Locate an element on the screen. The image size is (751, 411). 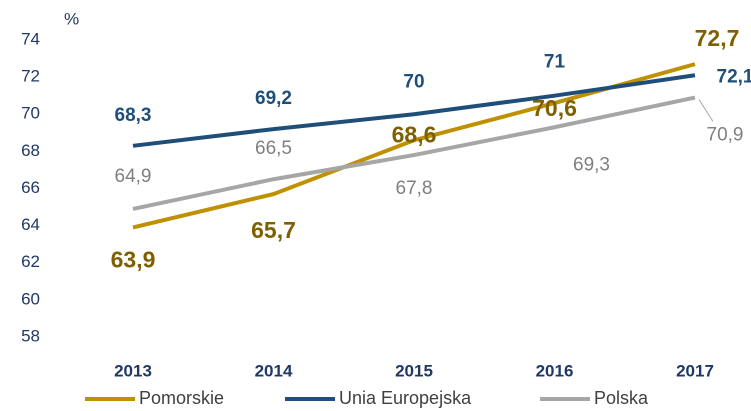
data-label: 71 is located at coordinates (555, 62).